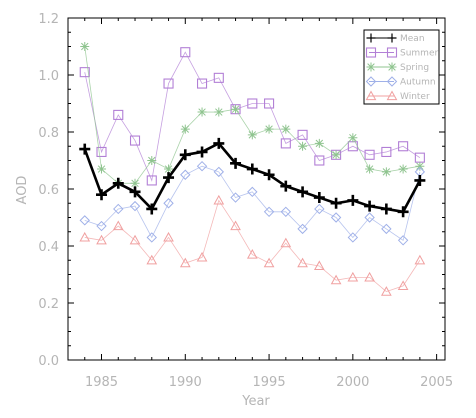 The width and height of the screenshot is (476, 418). Describe the element at coordinates (401, 67) in the screenshot. I see `legend: Mean Summer Spring Autumn Winter` at that location.